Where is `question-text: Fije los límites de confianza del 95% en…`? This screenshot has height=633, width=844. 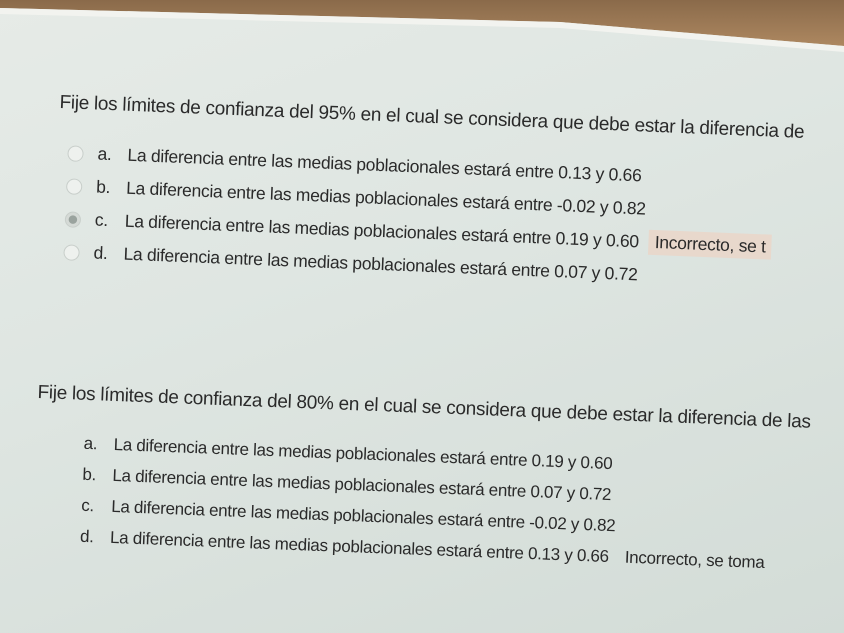
question-text: Fije los límites de confianza del 95% en… is located at coordinates (432, 117).